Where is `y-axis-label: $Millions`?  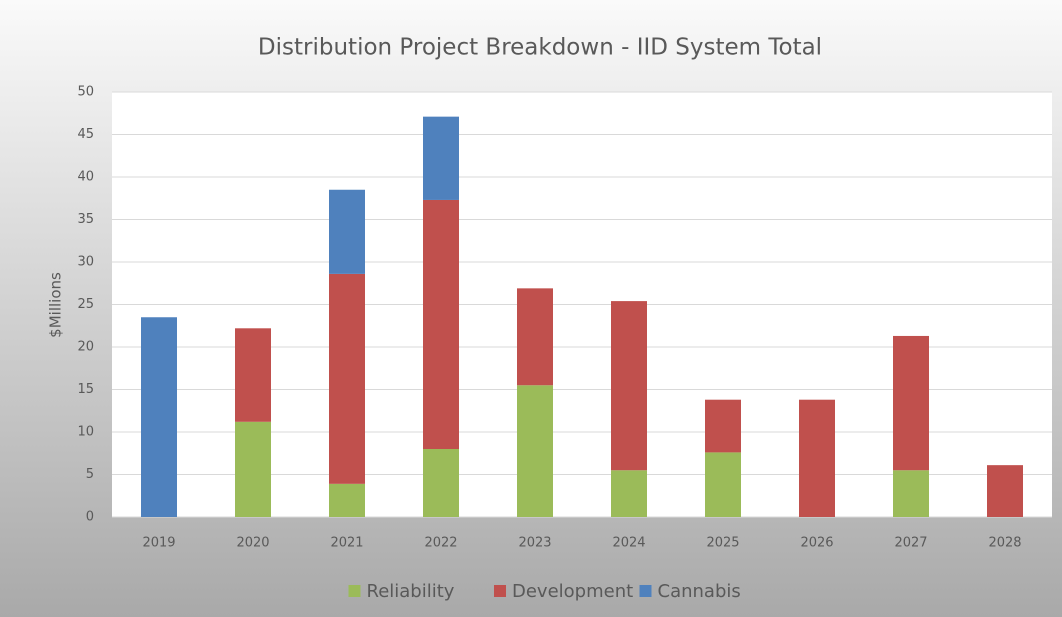 y-axis-label: $Millions is located at coordinates (56, 305).